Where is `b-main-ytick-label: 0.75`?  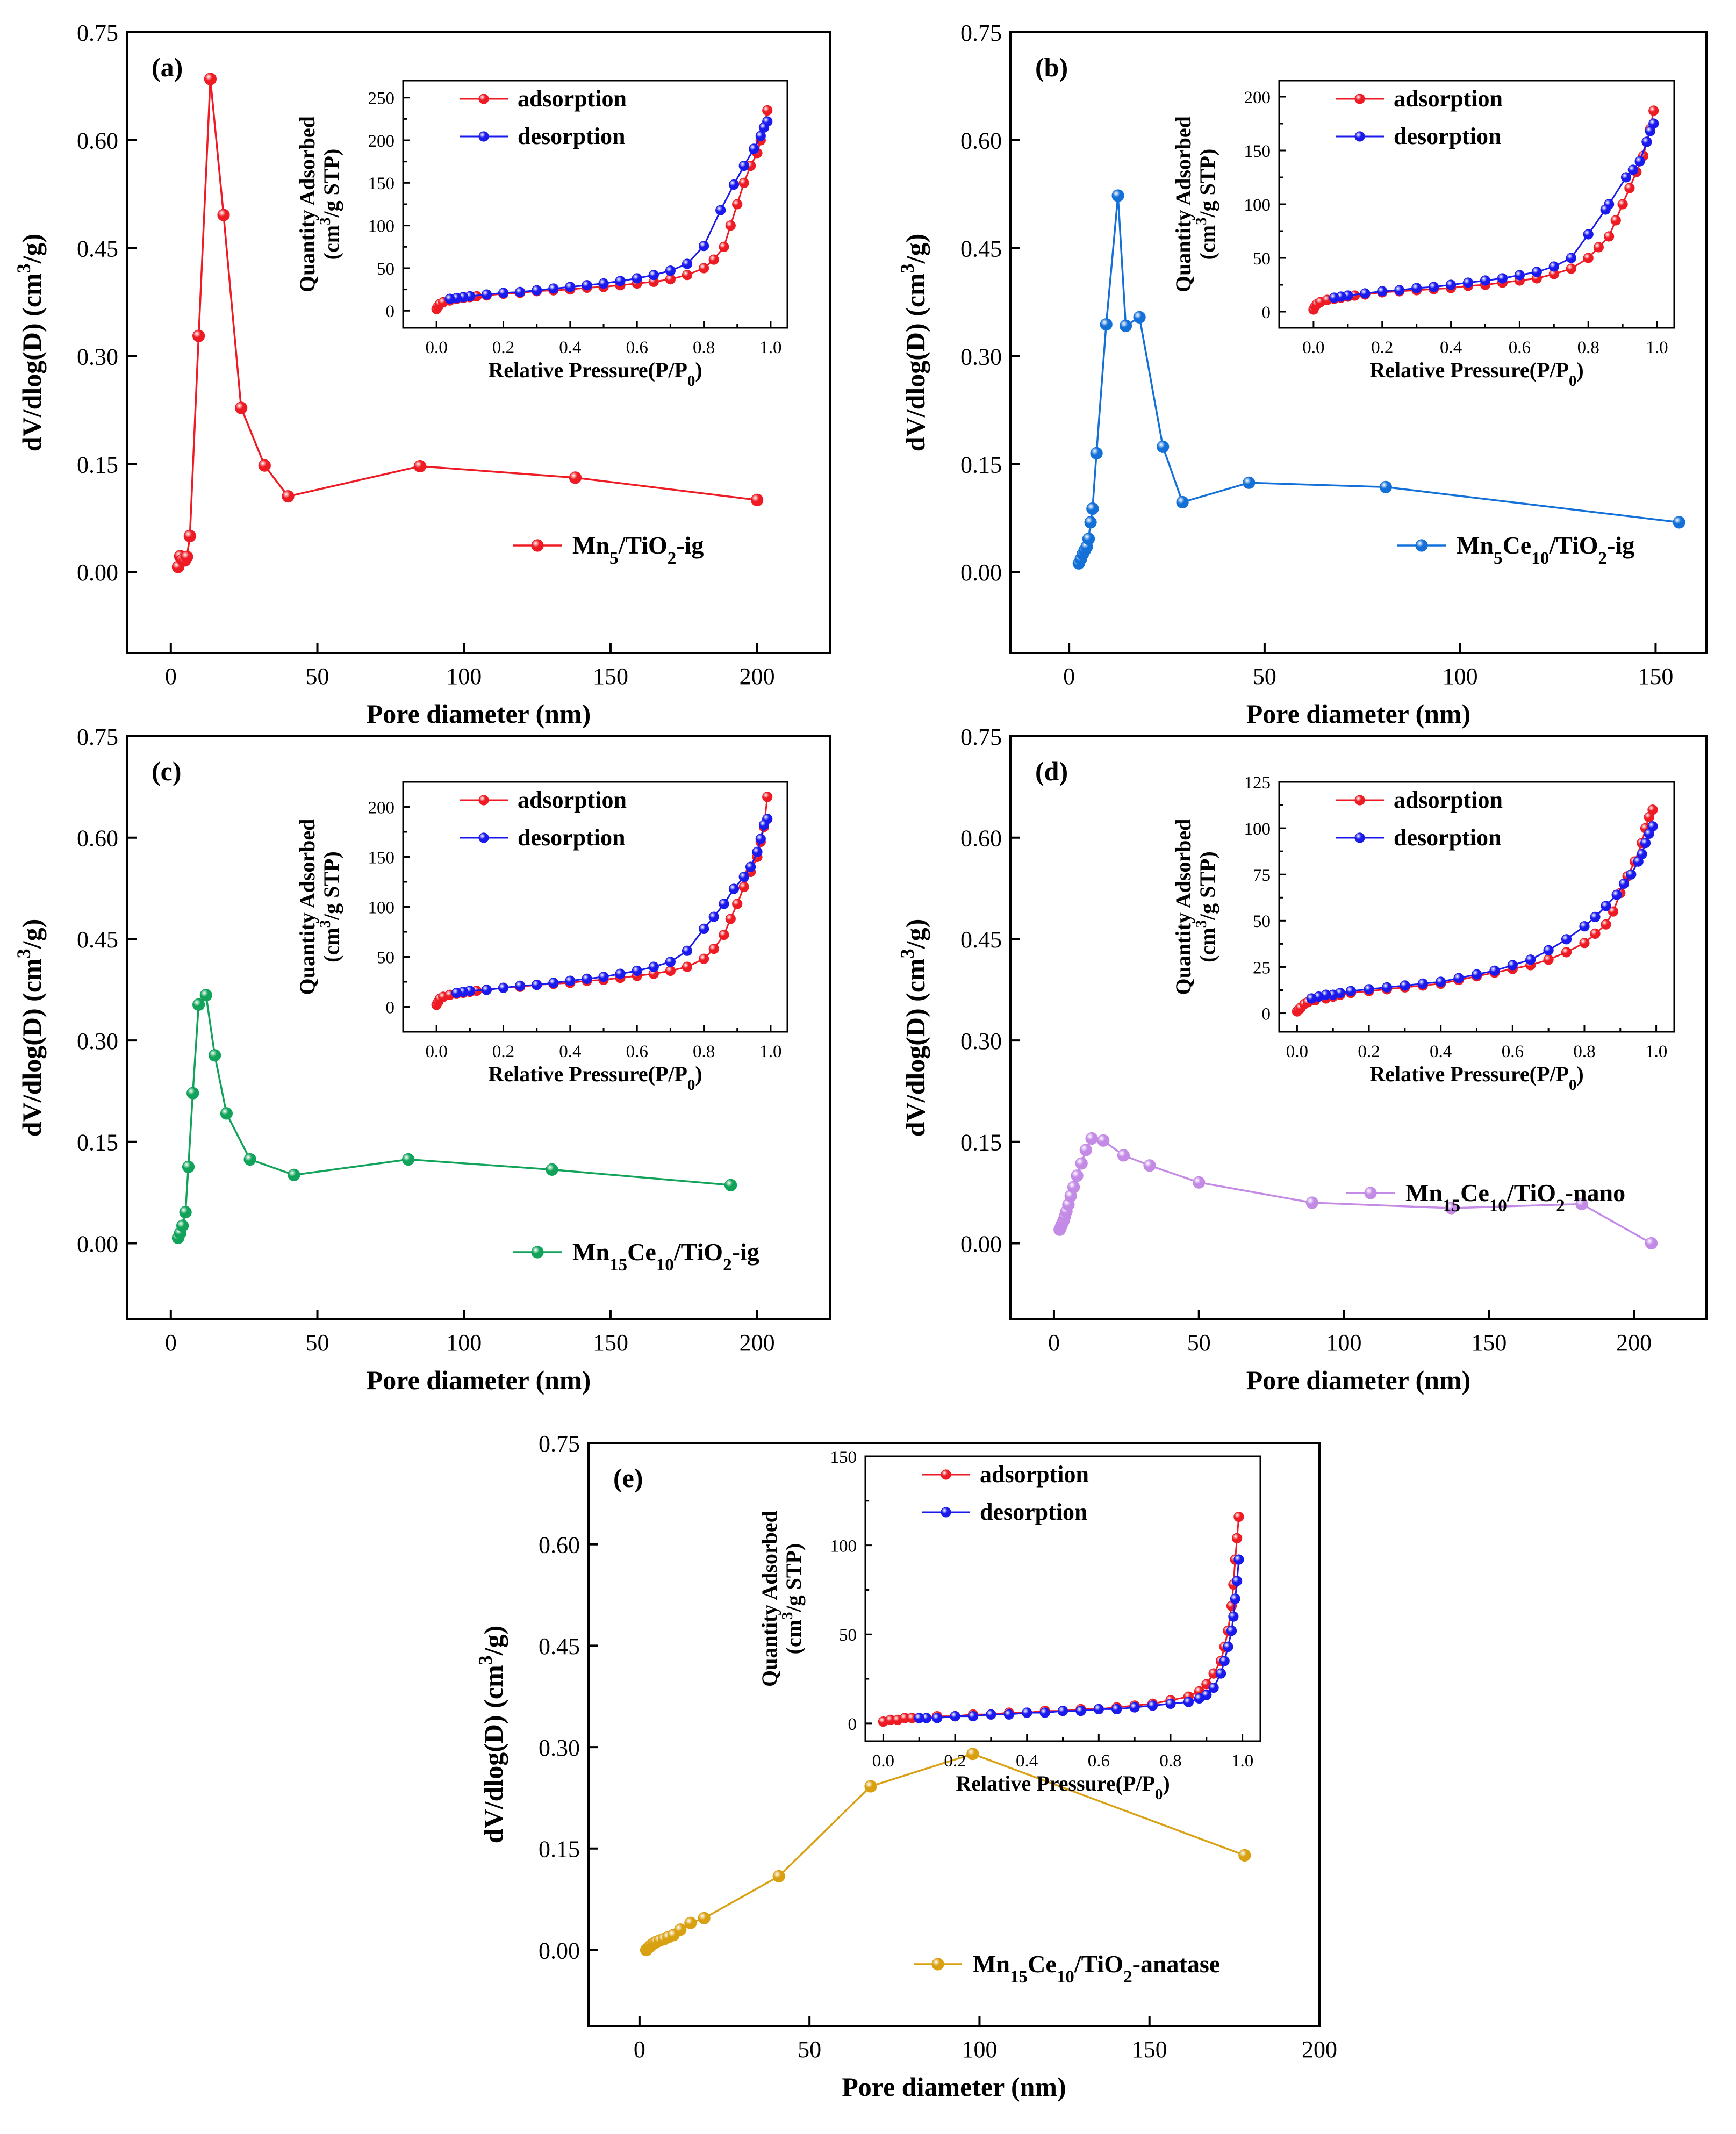 b-main-ytick-label: 0.75 is located at coordinates (981, 33).